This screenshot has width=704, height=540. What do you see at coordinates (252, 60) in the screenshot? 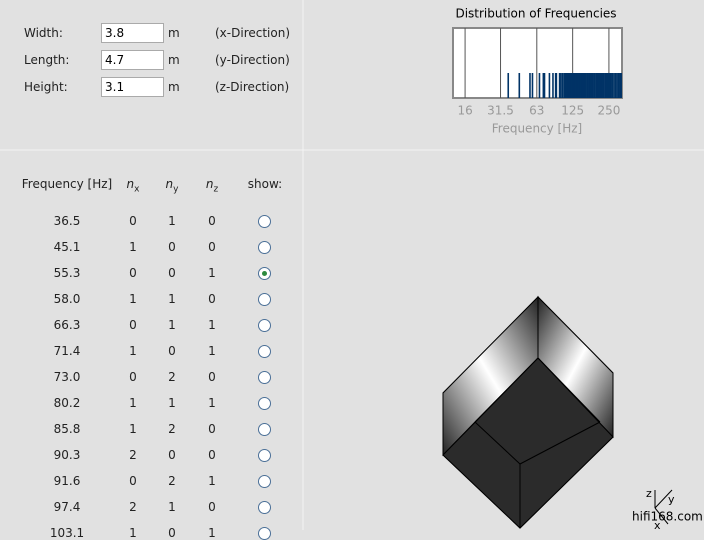
I see `direction-label: (y-Direction)` at bounding box center [252, 60].